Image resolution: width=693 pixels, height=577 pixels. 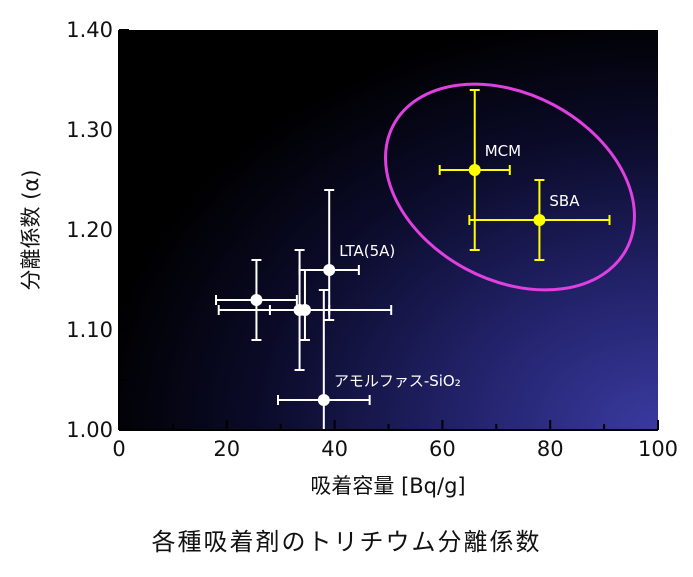 I want to click on data-point-0: MCM, so click(x=479, y=170).